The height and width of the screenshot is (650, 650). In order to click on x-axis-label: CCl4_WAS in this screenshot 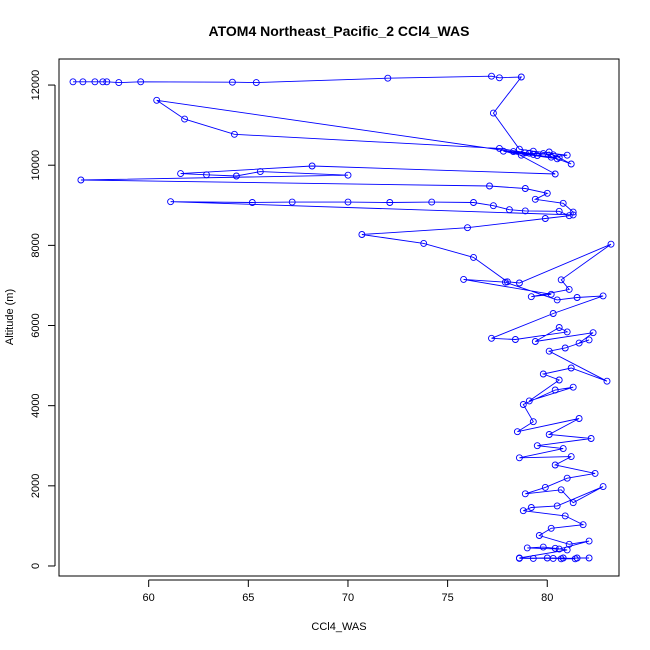, I will do `click(338, 627)`.